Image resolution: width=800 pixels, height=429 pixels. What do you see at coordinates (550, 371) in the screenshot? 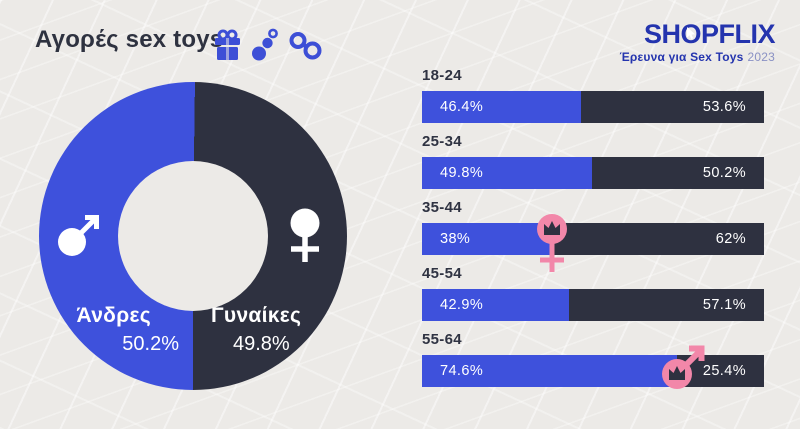
I see `male-segment: 74.6%` at bounding box center [550, 371].